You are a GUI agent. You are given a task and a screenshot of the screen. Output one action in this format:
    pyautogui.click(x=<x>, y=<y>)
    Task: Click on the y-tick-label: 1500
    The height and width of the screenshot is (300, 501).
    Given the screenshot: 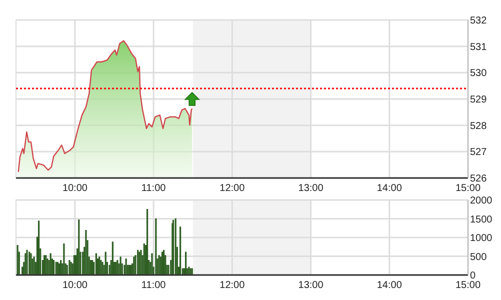 What is the action you would take?
    pyautogui.click(x=481, y=220)
    